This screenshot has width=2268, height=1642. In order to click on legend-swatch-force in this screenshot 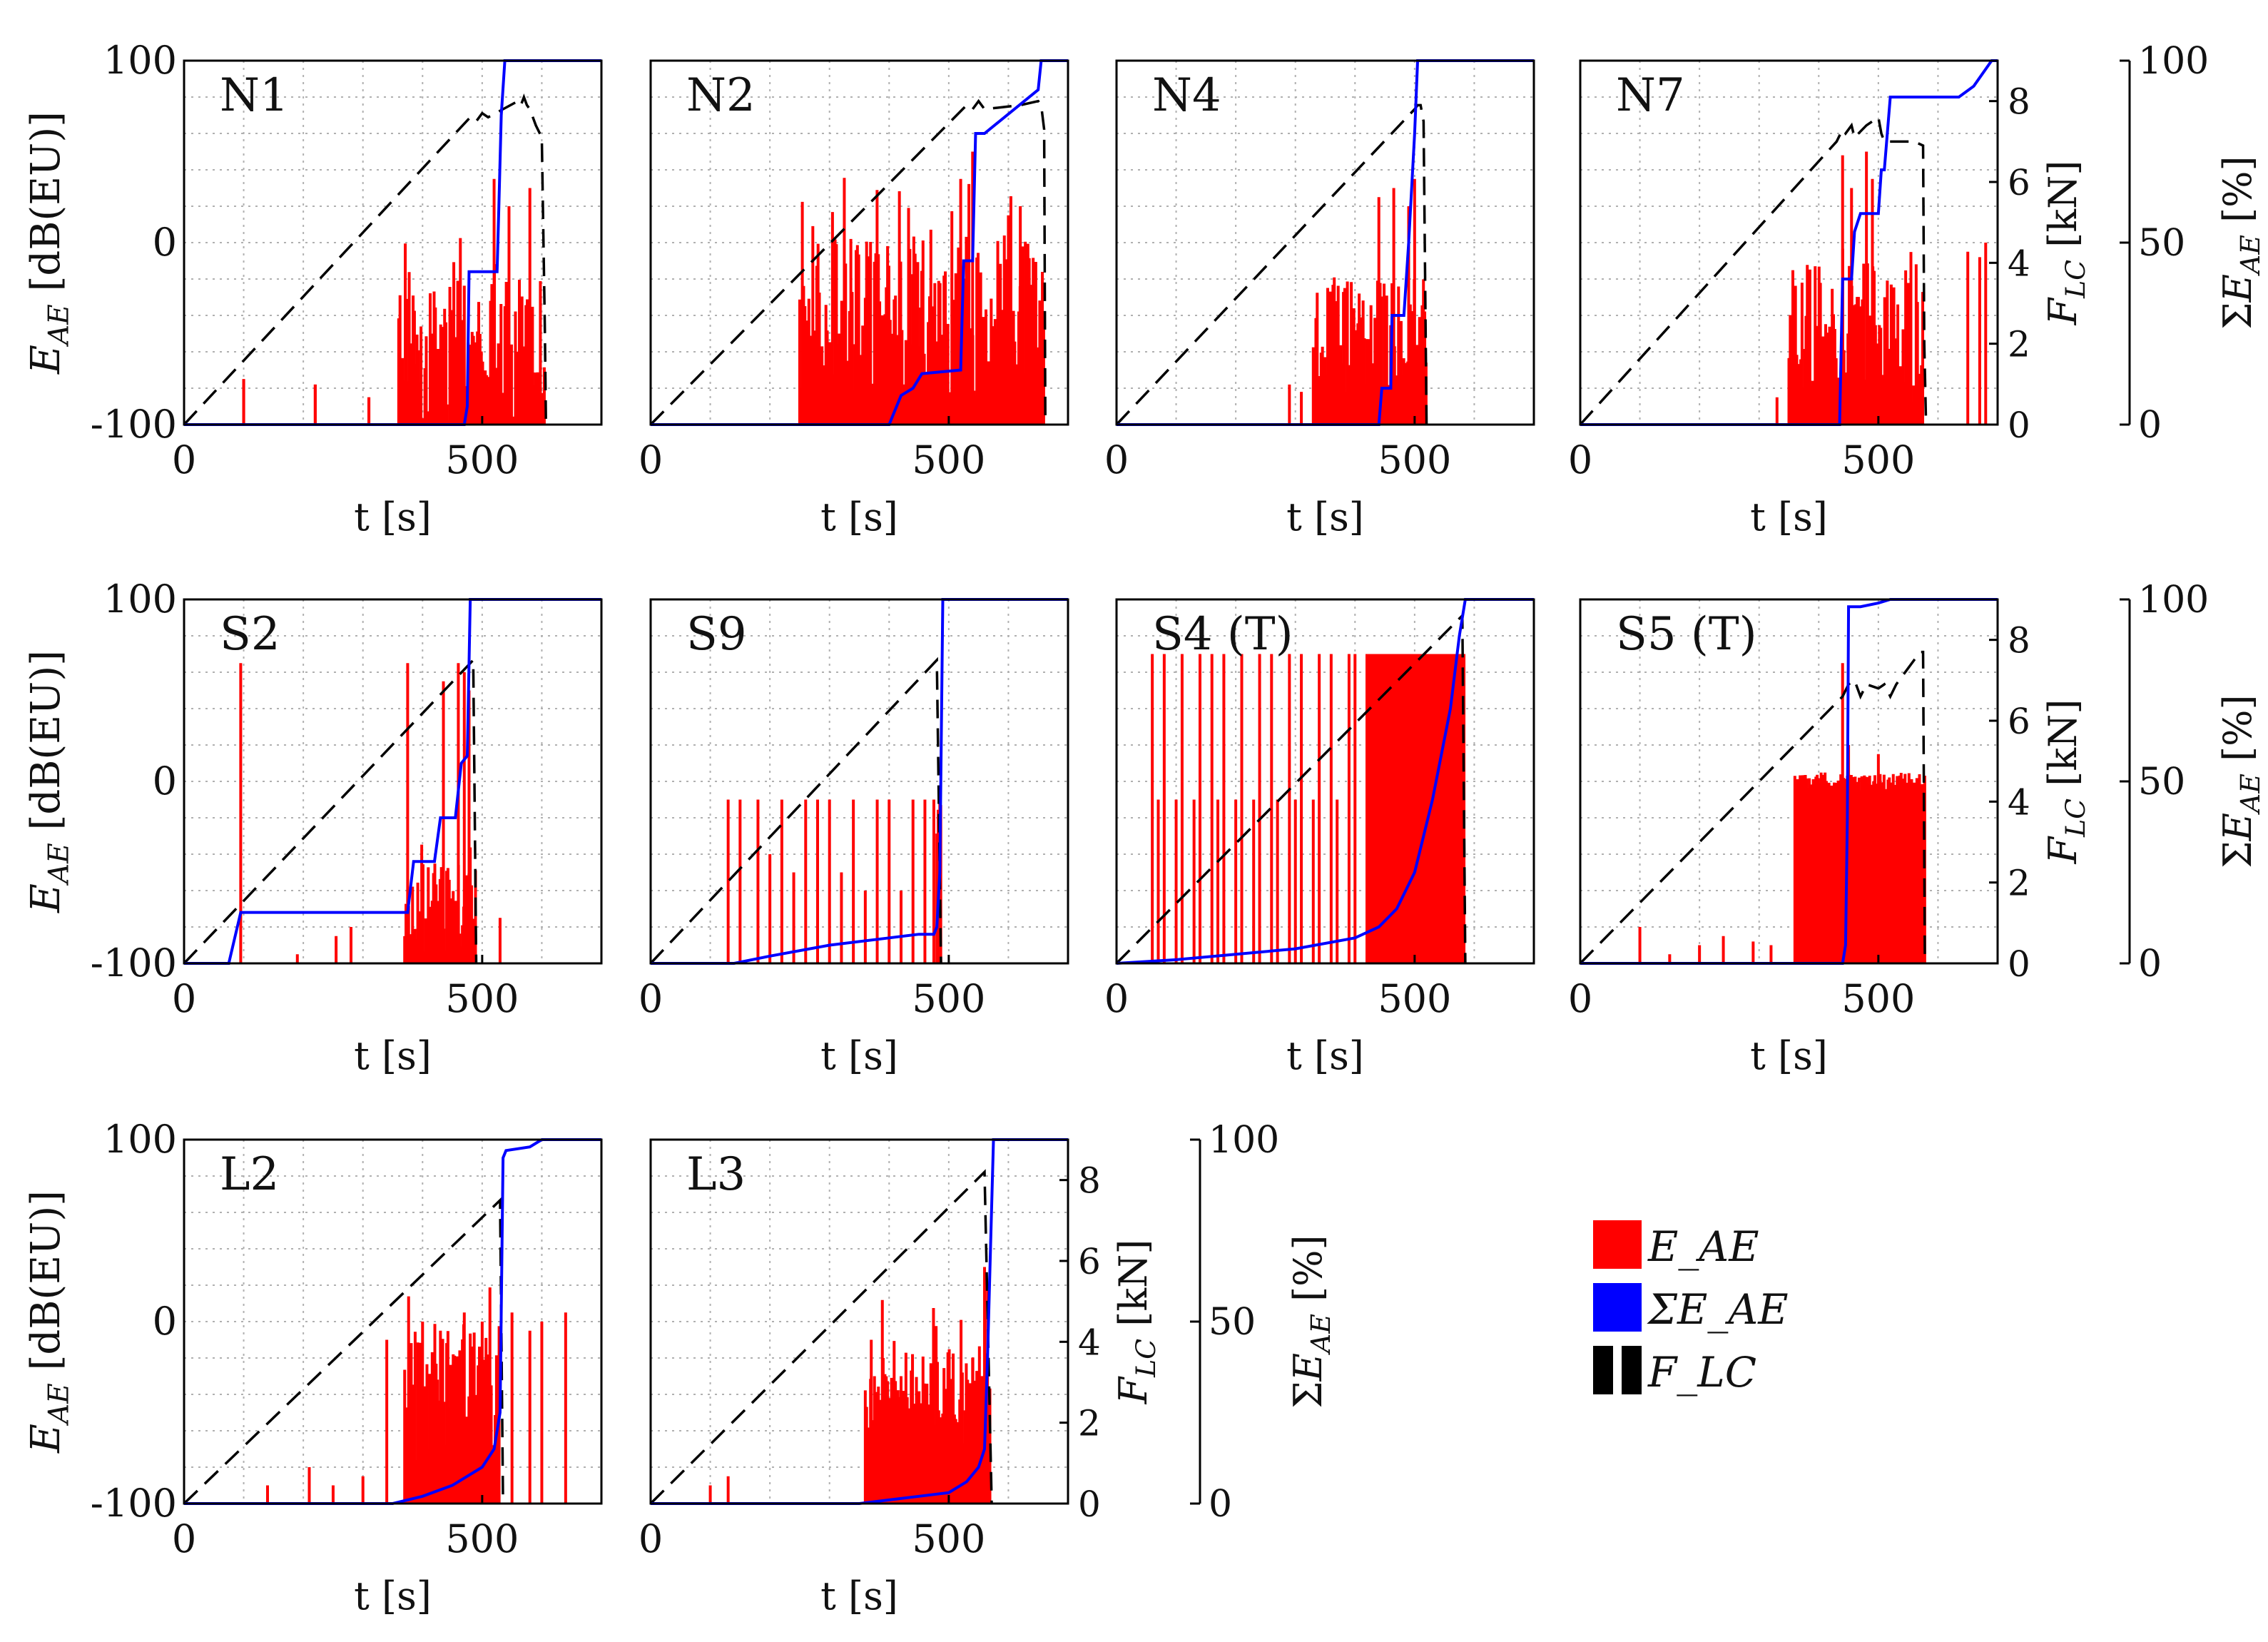, I will do `click(1617, 1370)`.